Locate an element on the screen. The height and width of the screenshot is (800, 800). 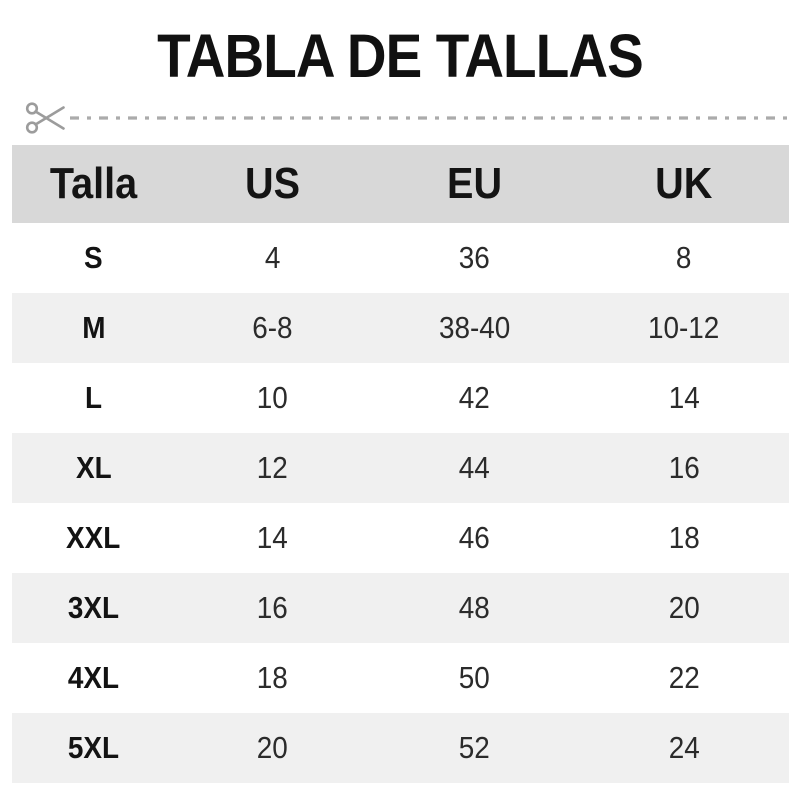
cell-eu: 36 is located at coordinates (474, 258).